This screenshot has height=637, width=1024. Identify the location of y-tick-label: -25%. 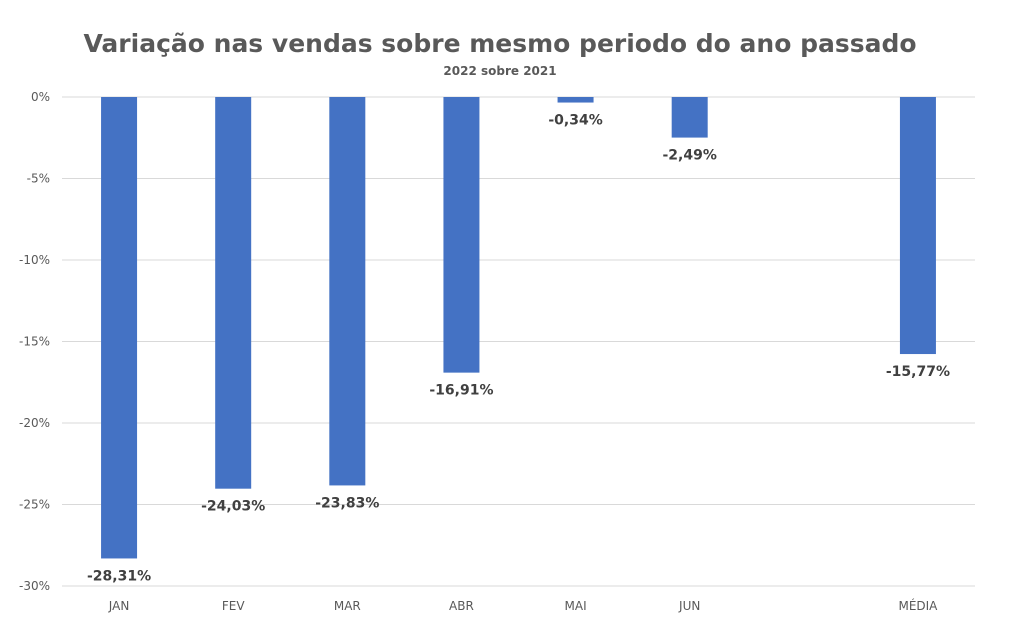
(34, 505).